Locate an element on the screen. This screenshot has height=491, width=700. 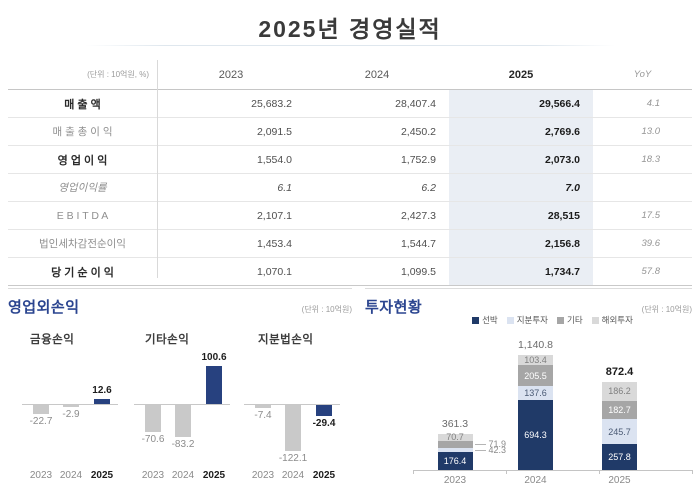
value-2023: 25,683.2 is located at coordinates (271, 103).